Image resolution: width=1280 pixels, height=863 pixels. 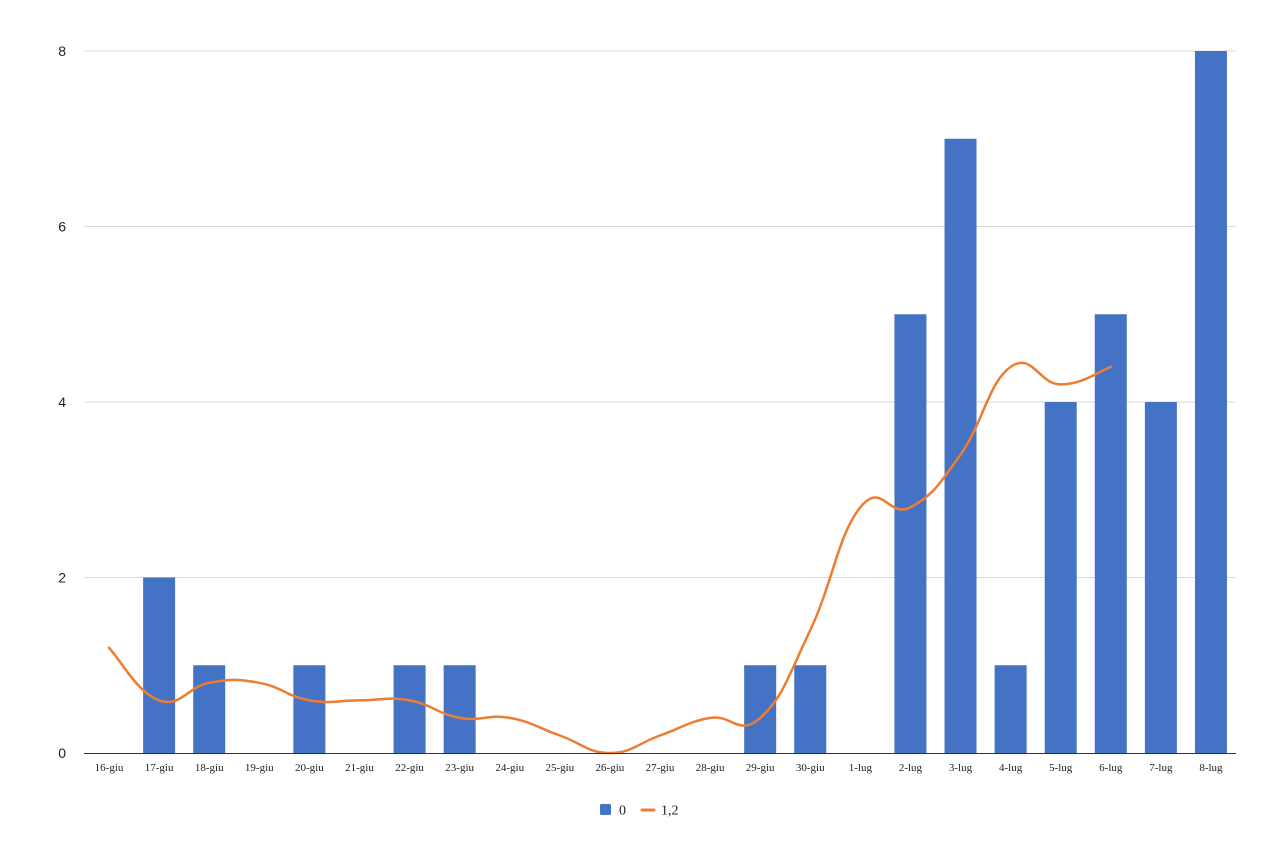 What do you see at coordinates (639, 811) in the screenshot?
I see `legend: 0 1,2` at bounding box center [639, 811].